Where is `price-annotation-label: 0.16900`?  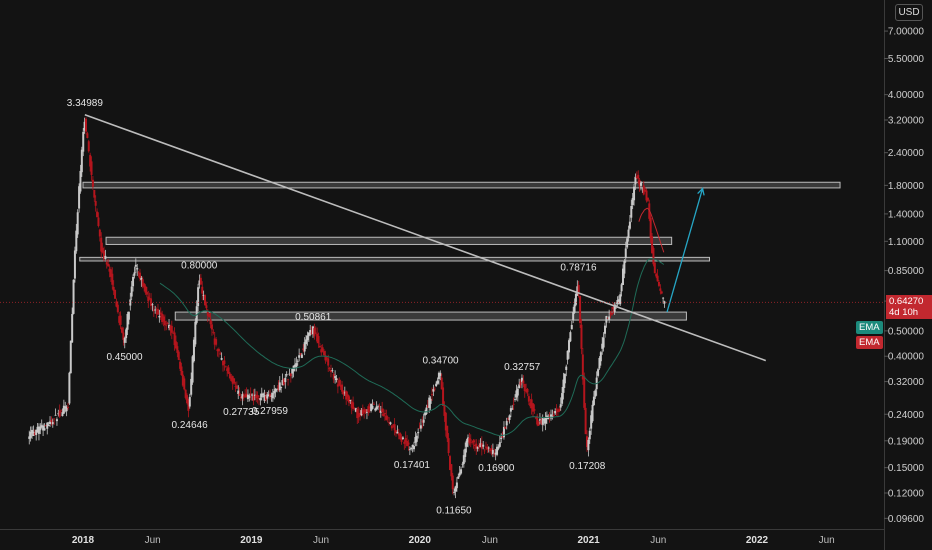
price-annotation-label: 0.16900 is located at coordinates (496, 468).